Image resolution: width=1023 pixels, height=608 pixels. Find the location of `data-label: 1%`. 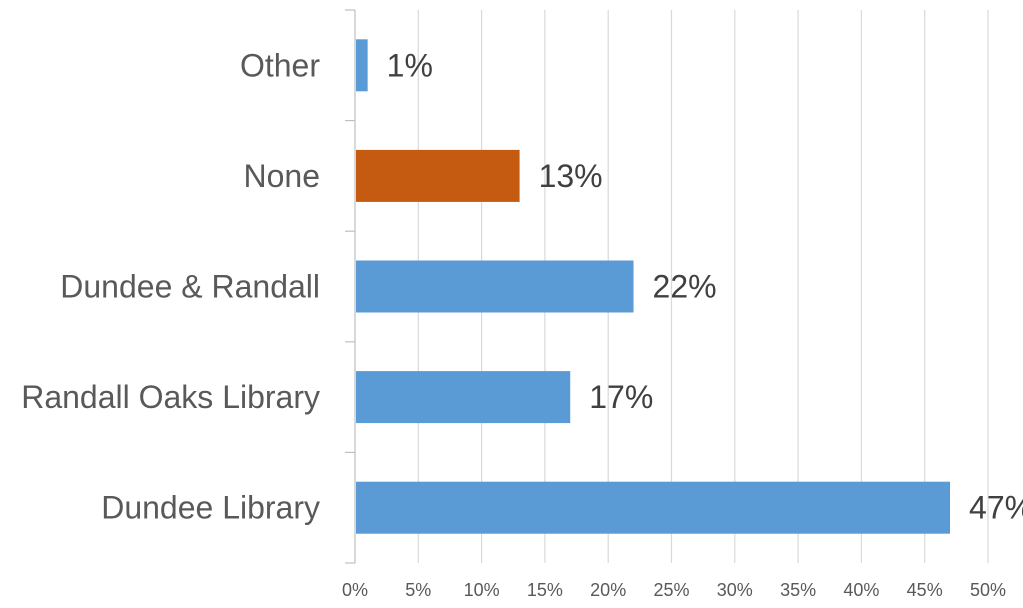

data-label: 1% is located at coordinates (410, 65).